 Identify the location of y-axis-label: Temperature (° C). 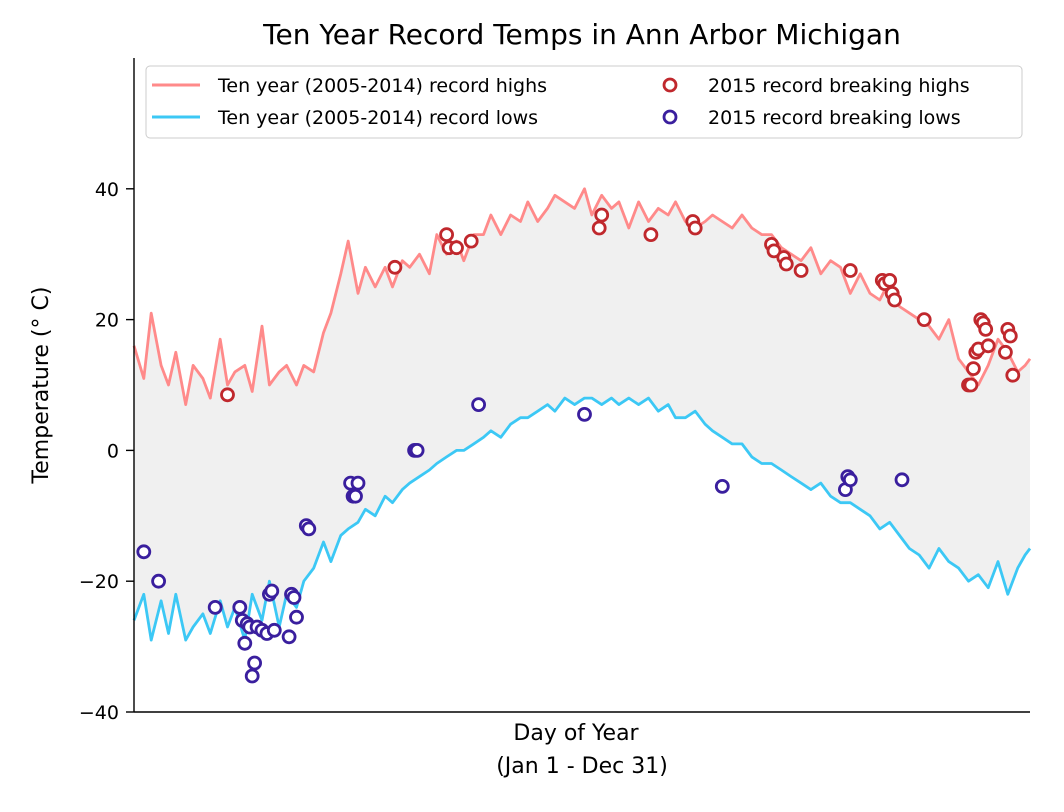
(41, 386).